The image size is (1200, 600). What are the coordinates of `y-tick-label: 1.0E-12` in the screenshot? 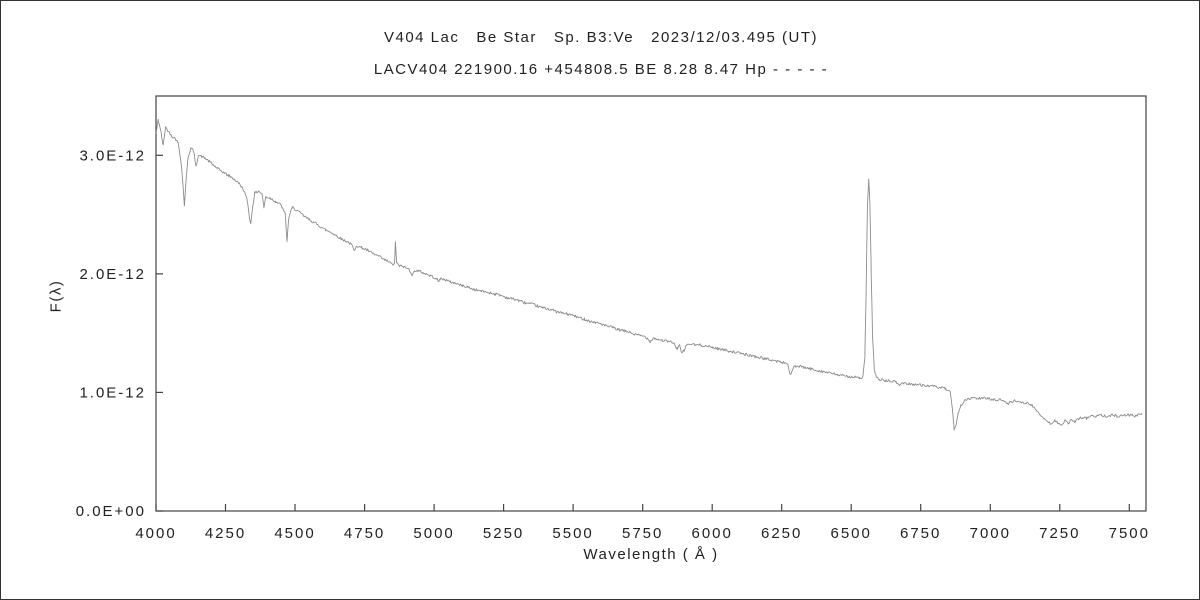 It's located at (112, 392).